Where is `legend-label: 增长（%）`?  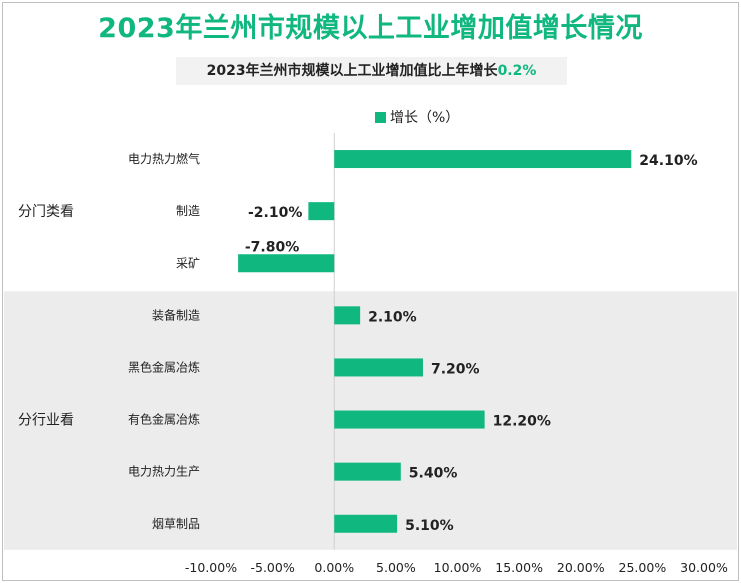
legend-label: 增长（%） is located at coordinates (424, 118).